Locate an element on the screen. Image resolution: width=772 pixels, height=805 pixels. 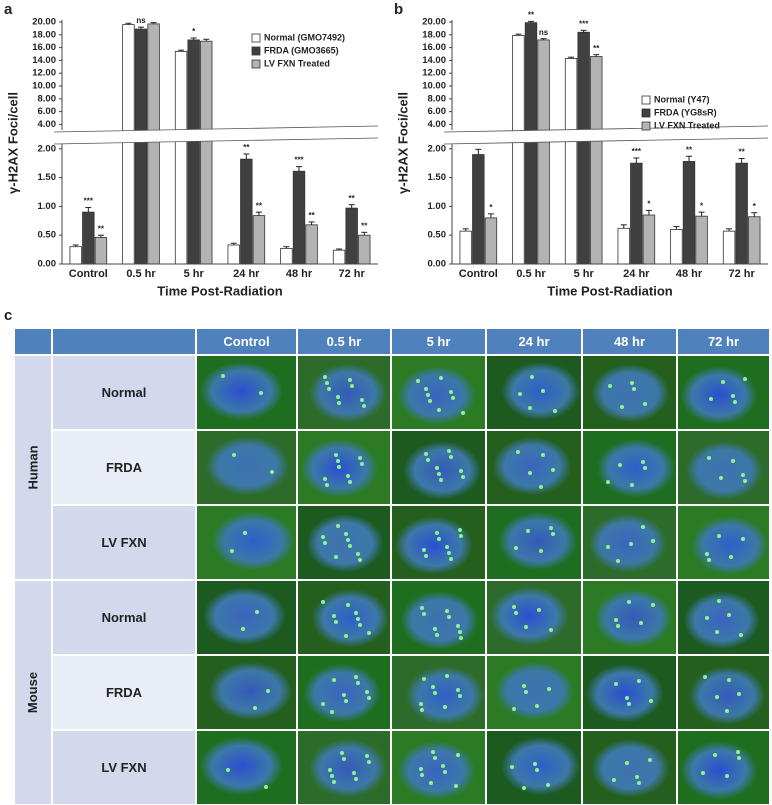
legend-swatch is located at coordinates (256, 51).